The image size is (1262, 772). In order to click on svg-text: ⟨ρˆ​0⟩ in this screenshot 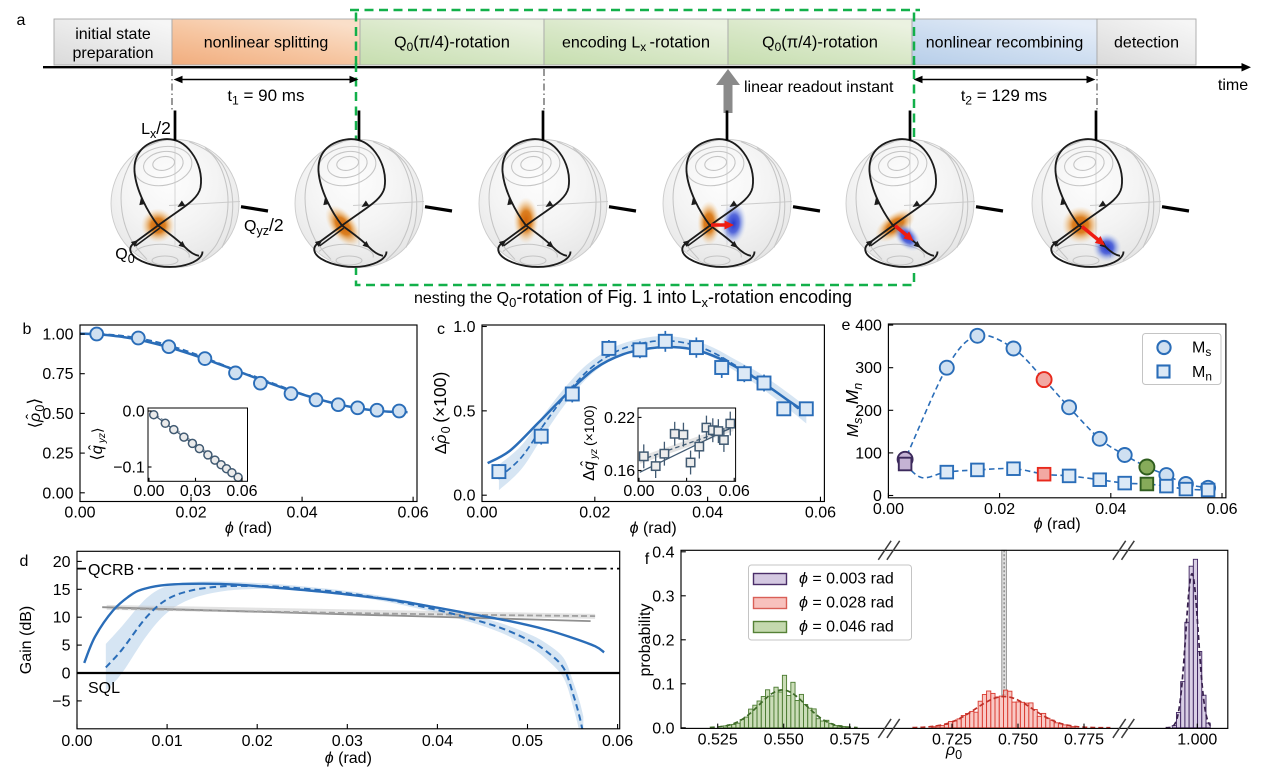, I will do `click(35, 413)`.